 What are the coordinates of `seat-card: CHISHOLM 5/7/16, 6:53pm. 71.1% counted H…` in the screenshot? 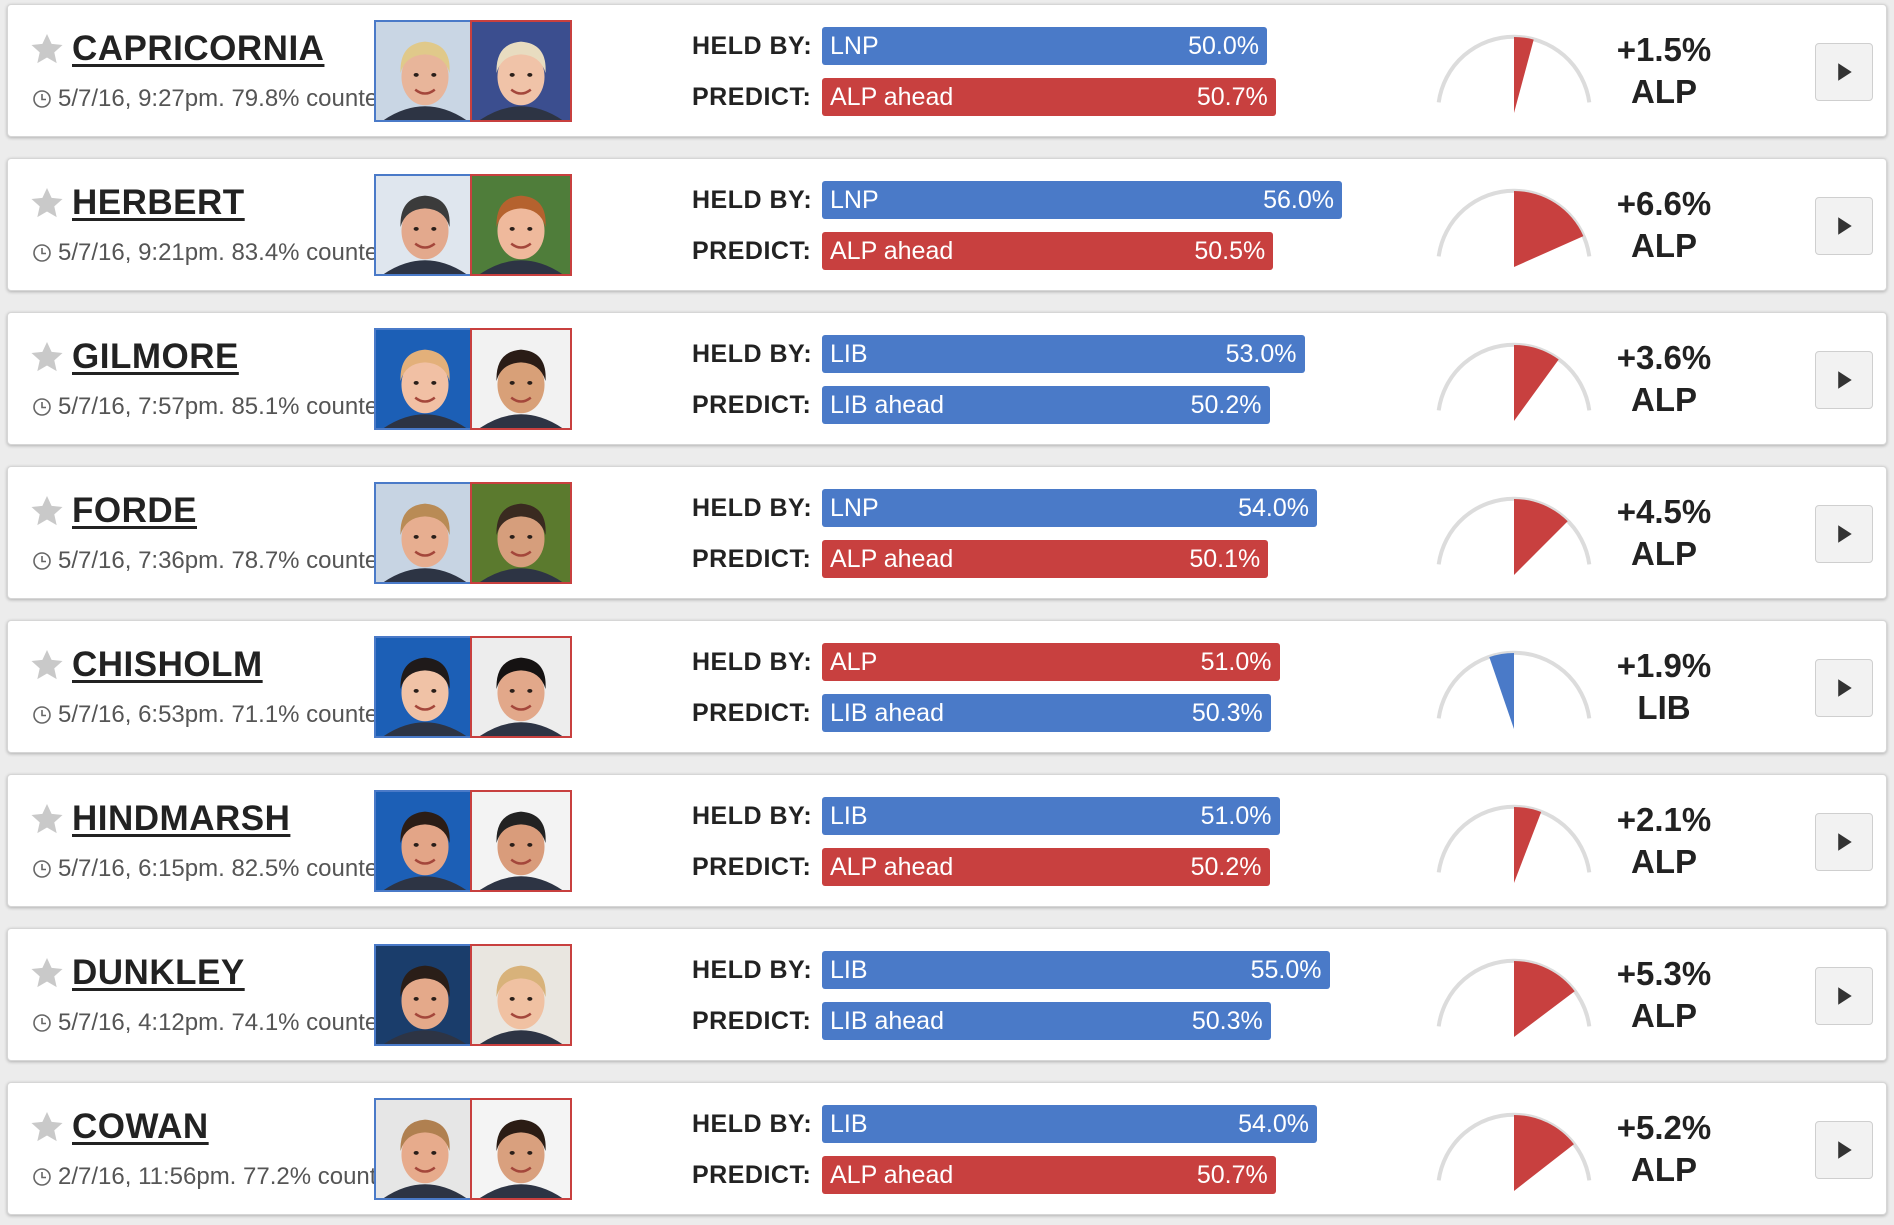 It's located at (947, 686).